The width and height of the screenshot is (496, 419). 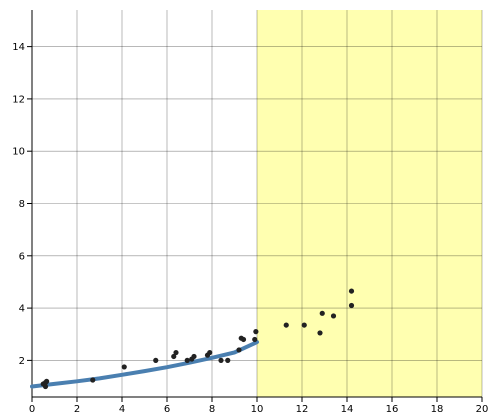 What do you see at coordinates (22, 204) in the screenshot?
I see `y-tick-label: 8` at bounding box center [22, 204].